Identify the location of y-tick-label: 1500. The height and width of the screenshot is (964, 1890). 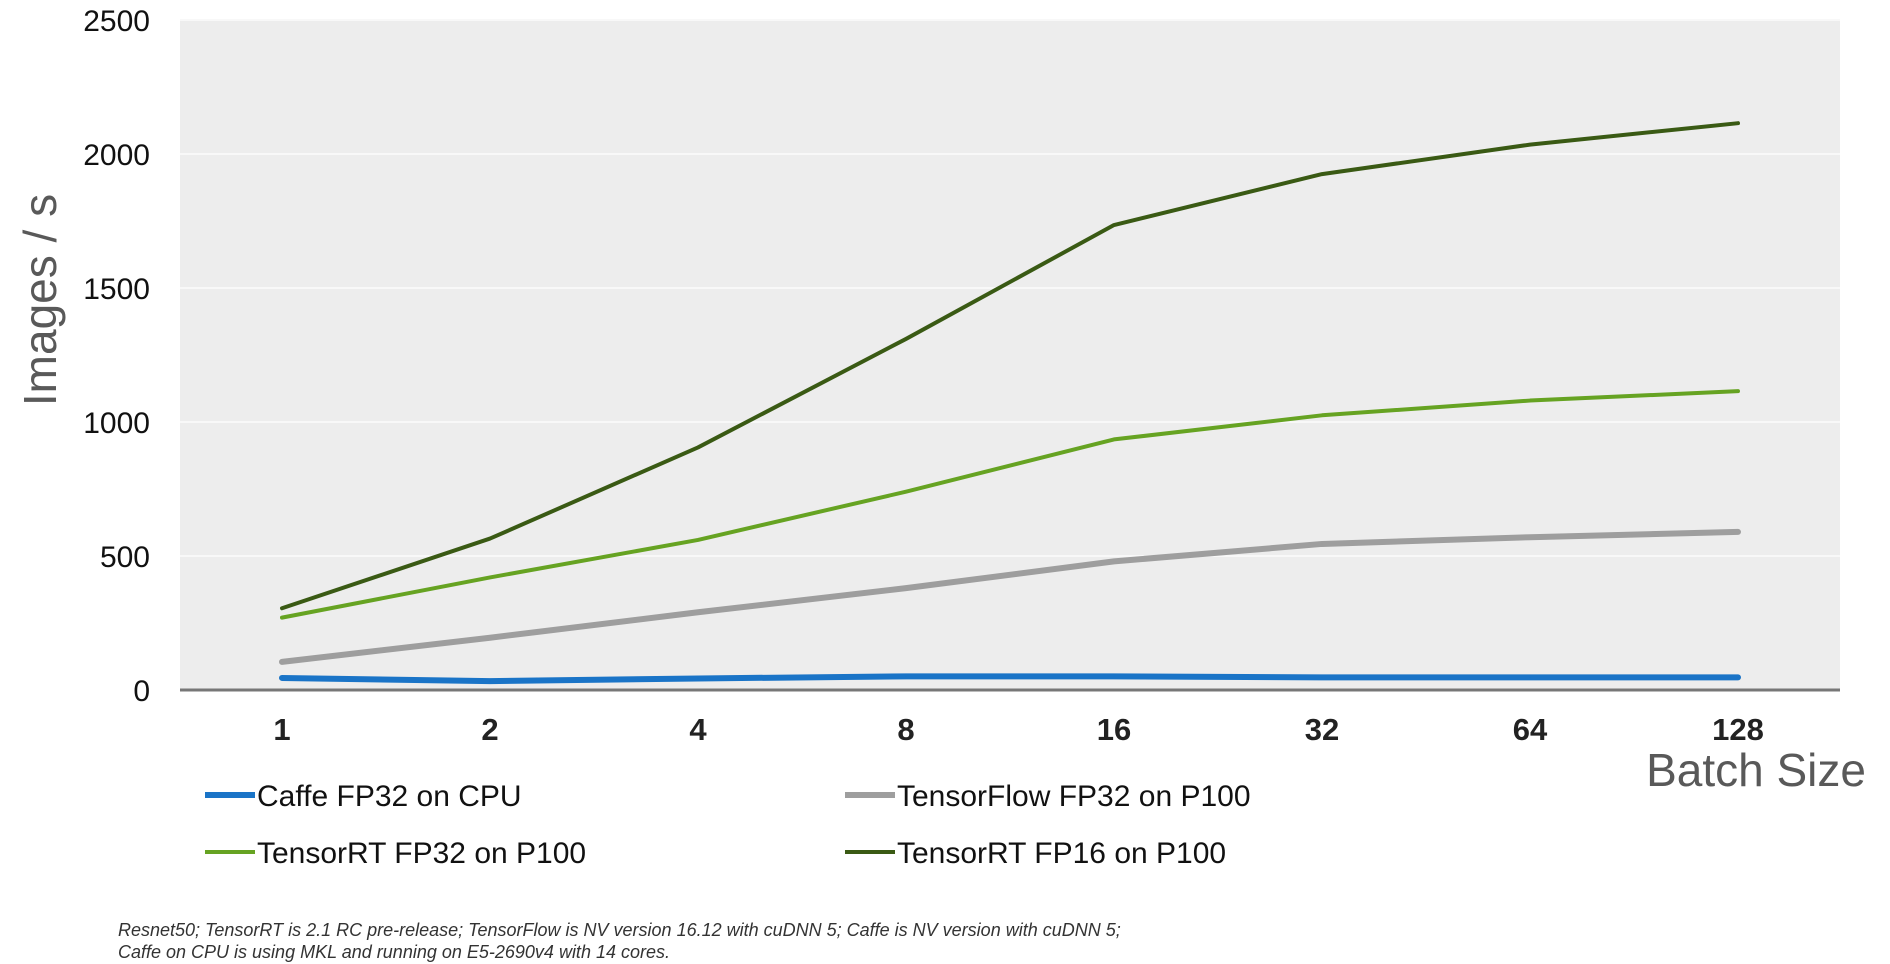
(116, 289).